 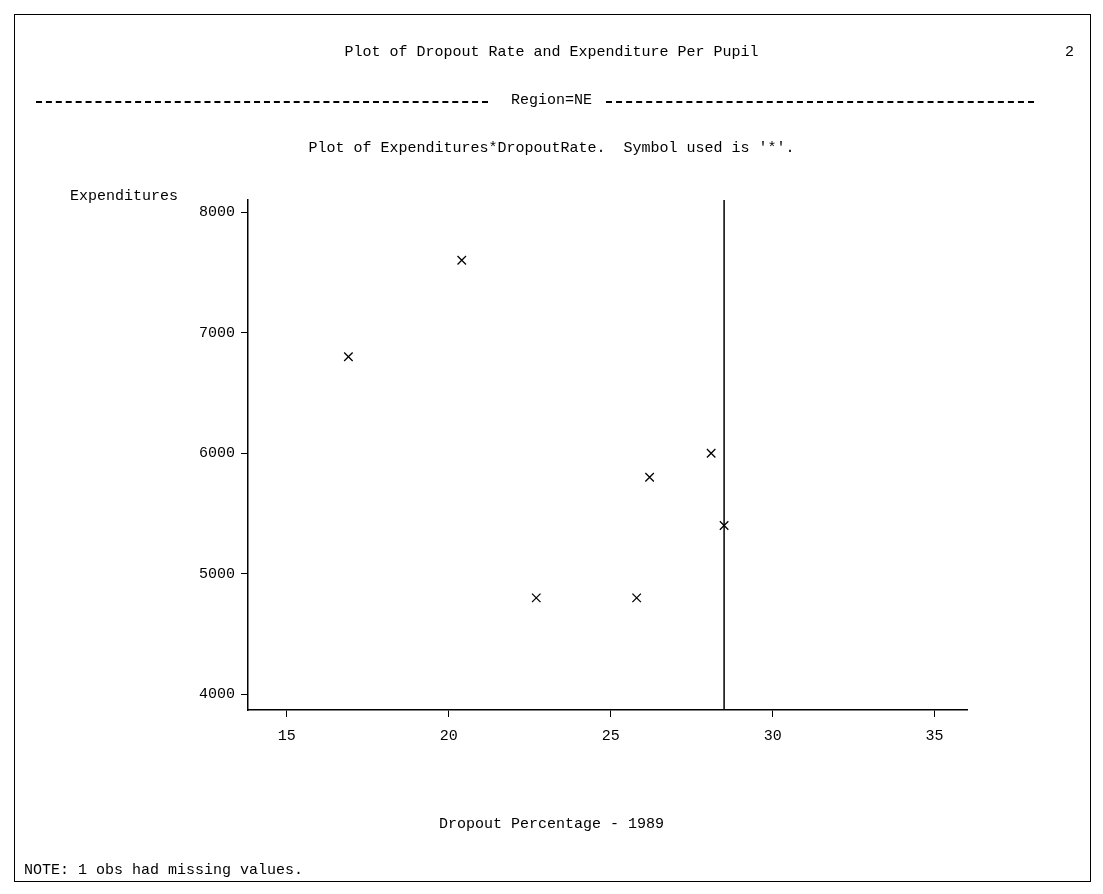 I want to click on y-tick-label: 6000, so click(x=216, y=454).